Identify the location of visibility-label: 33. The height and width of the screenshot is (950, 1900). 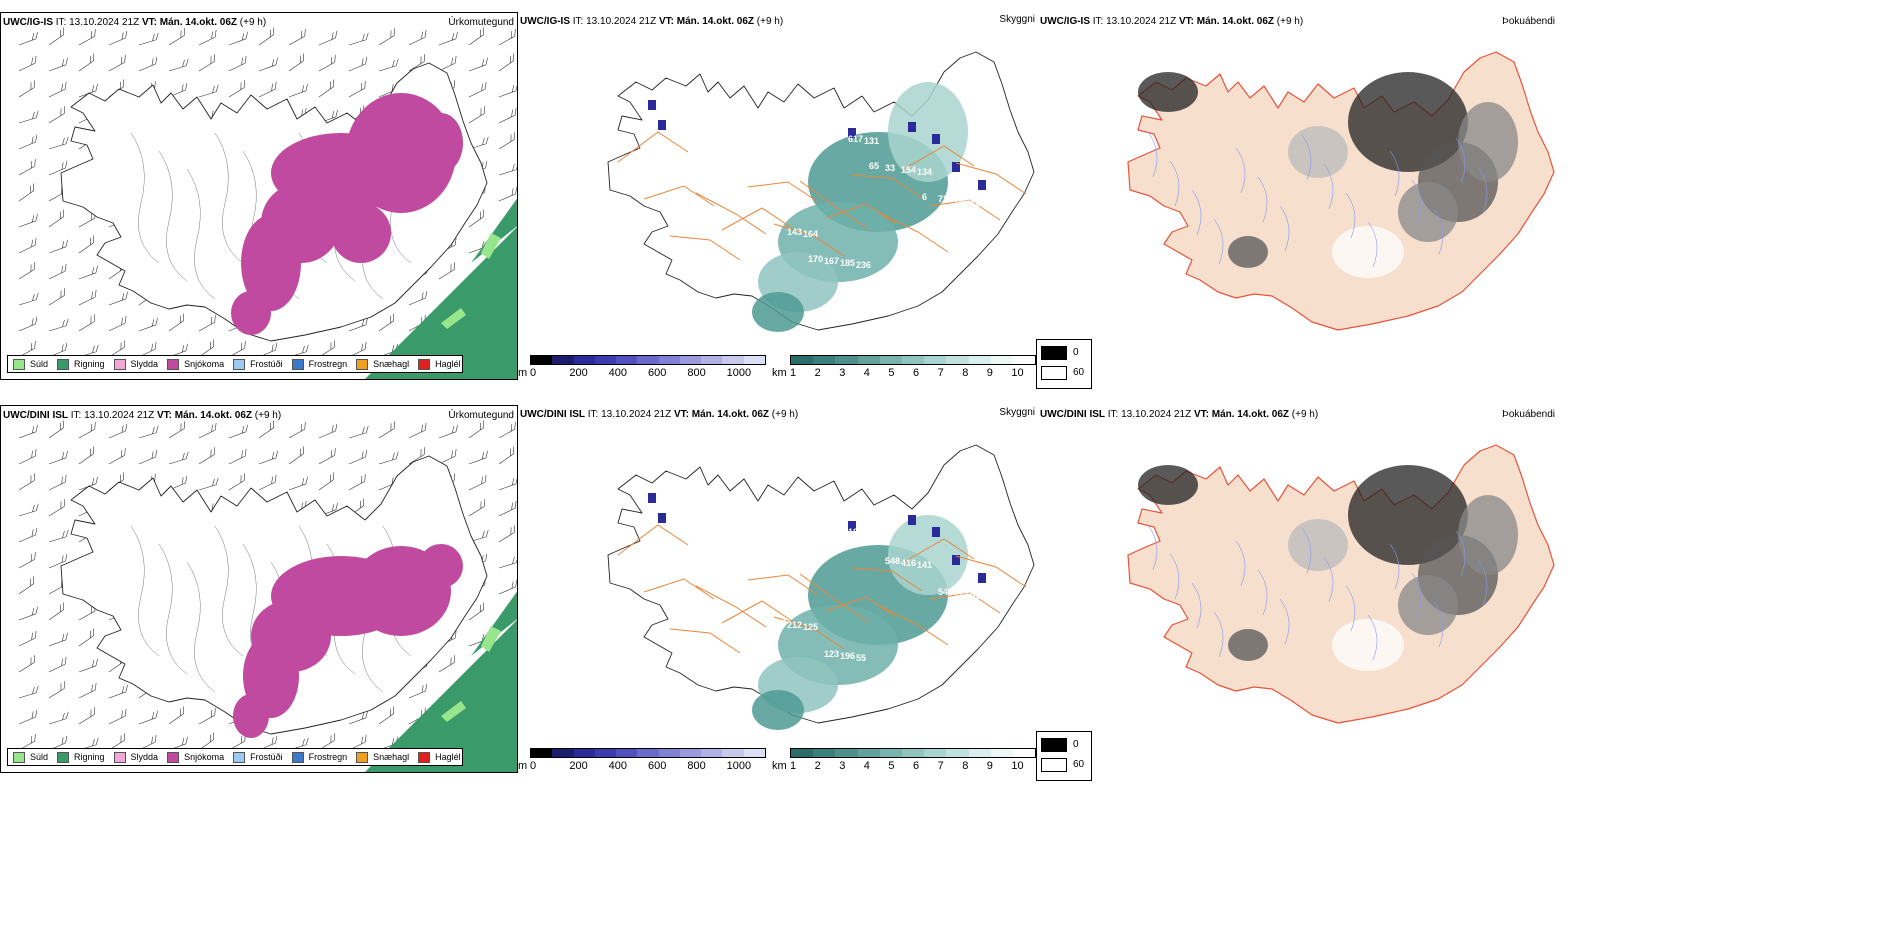
(890, 168).